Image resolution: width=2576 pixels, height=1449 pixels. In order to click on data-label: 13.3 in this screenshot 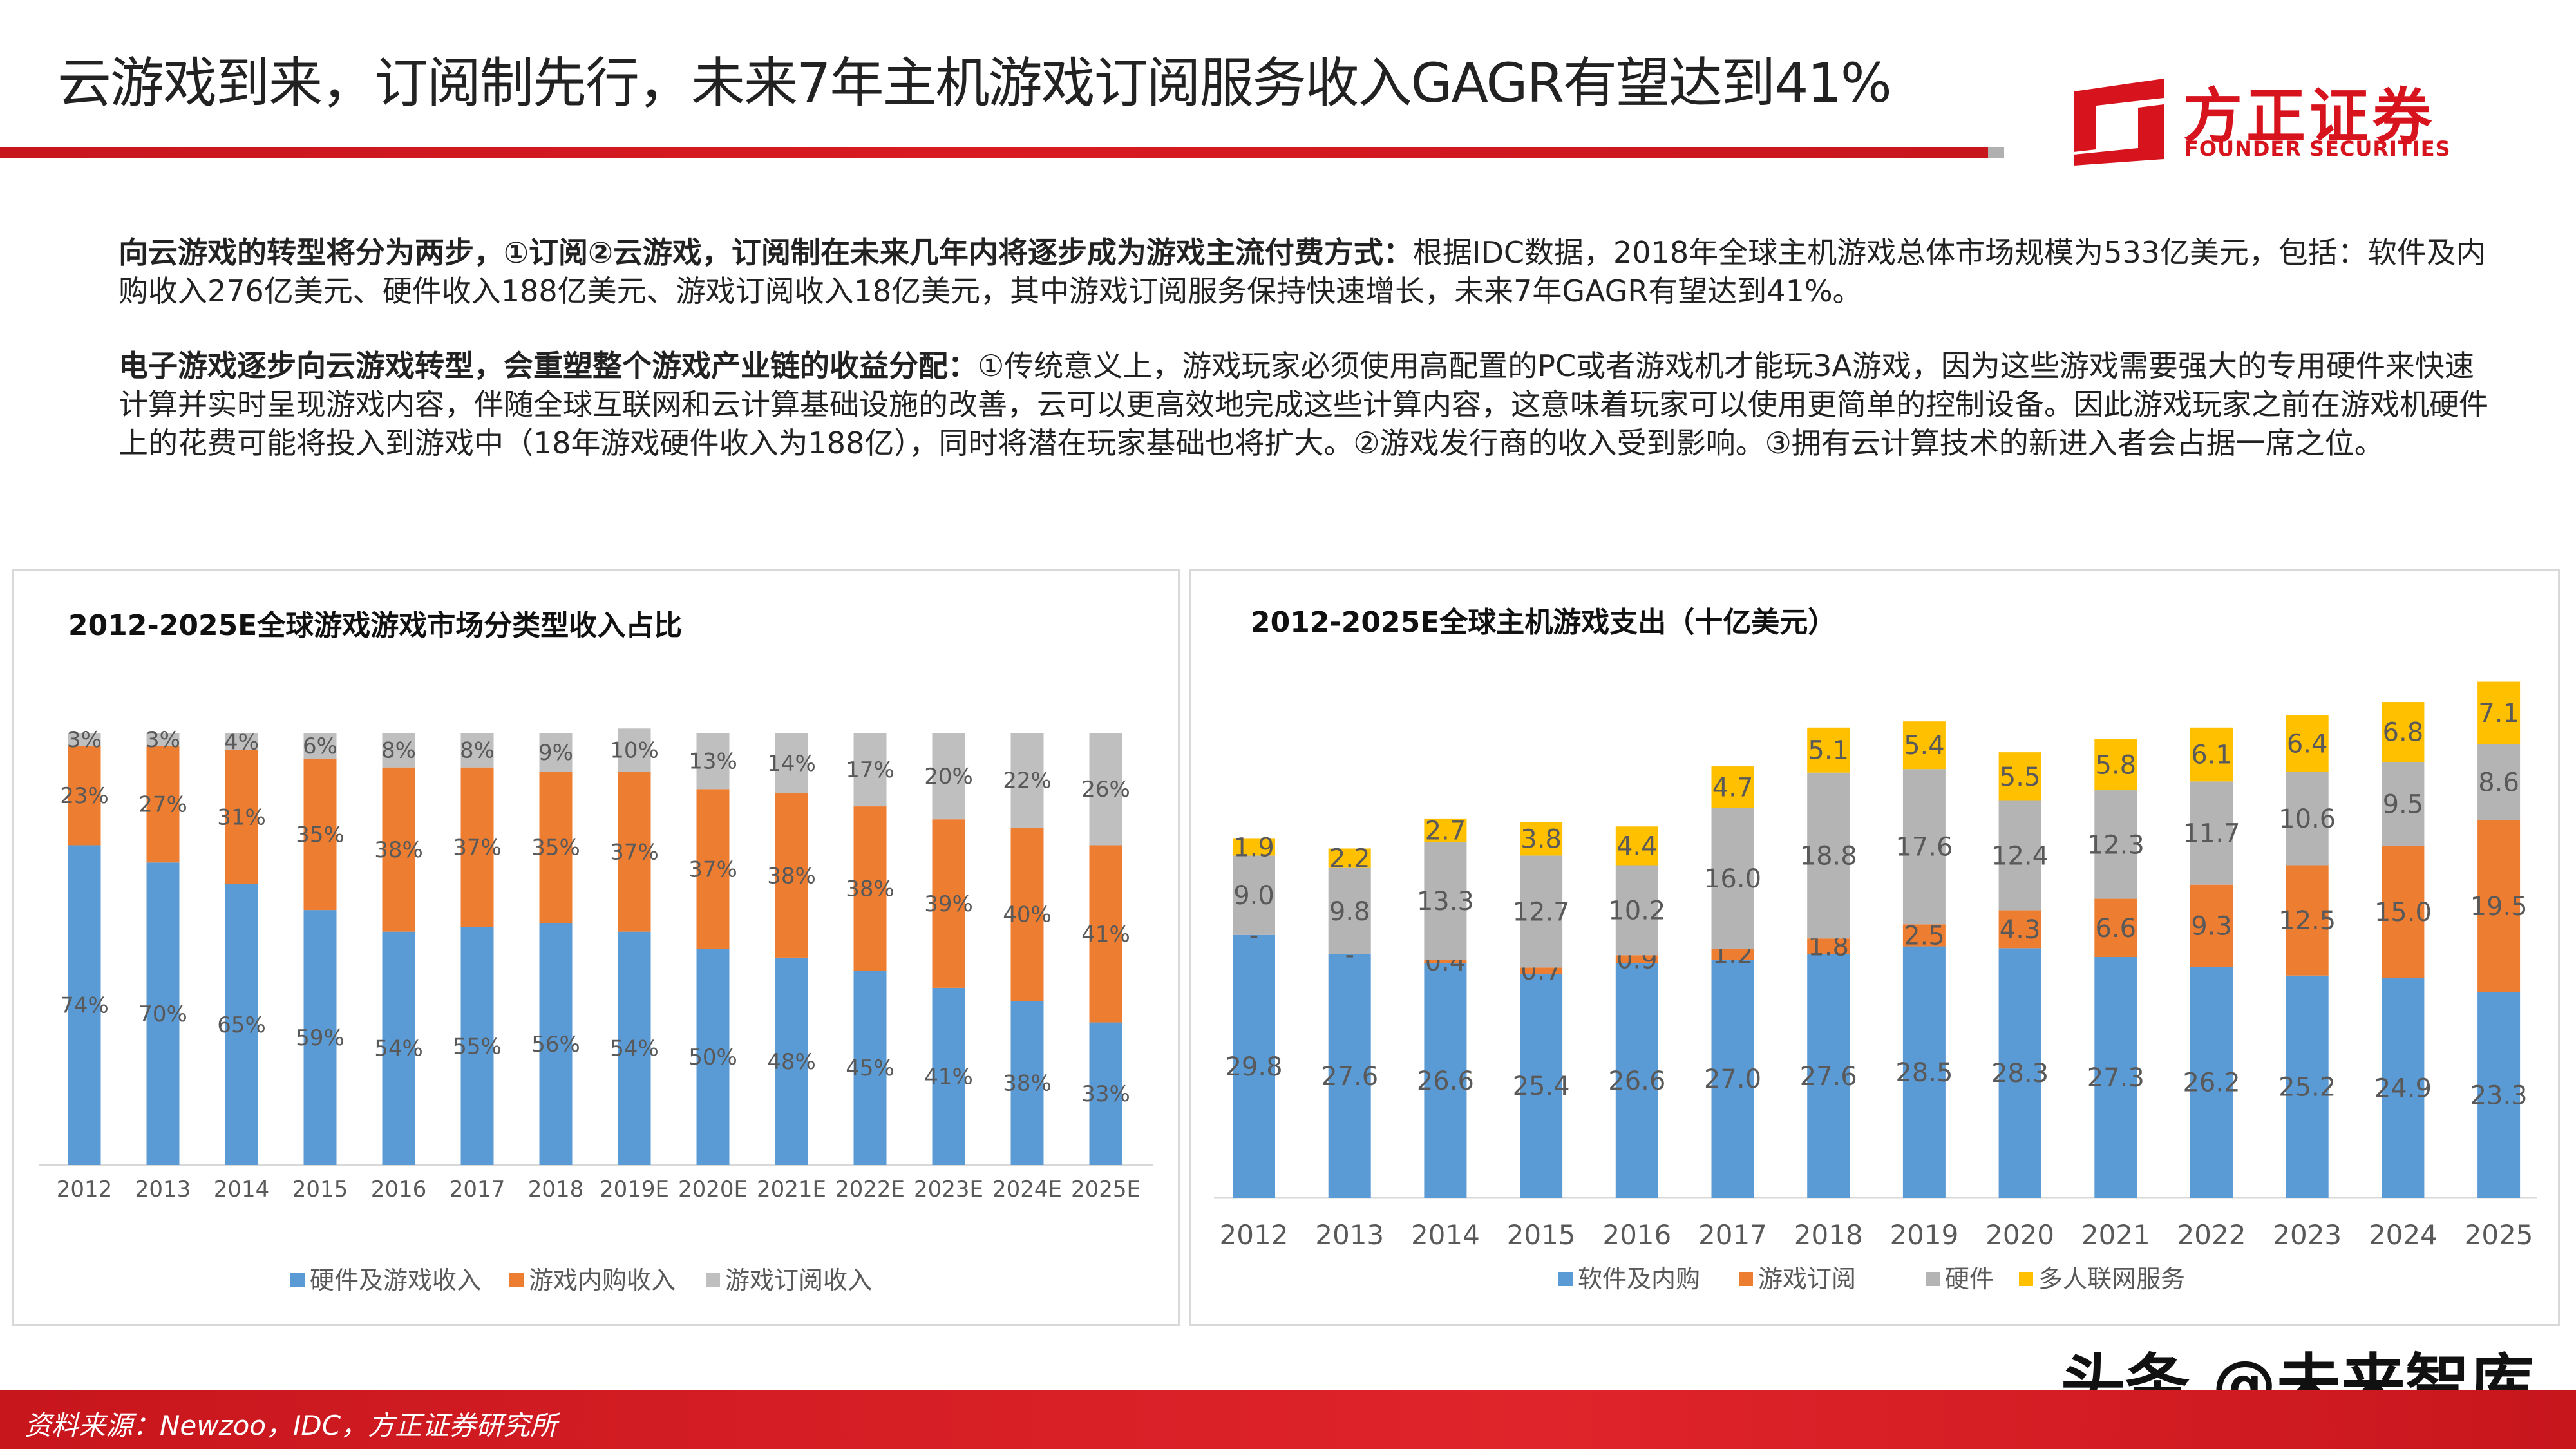, I will do `click(1446, 902)`.